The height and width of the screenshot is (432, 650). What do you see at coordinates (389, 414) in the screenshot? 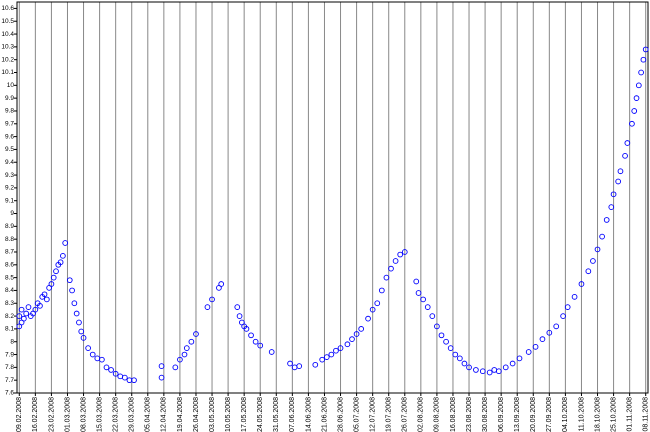
I see `x-tick-label: 19.07.2008` at bounding box center [389, 414].